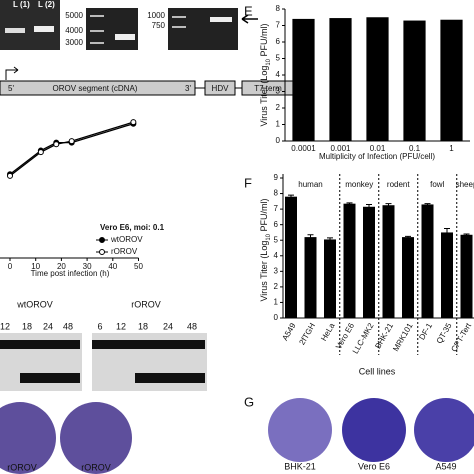 The height and width of the screenshot is (474, 474). What do you see at coordinates (249, 401) in the screenshot?
I see `panel-label: G` at bounding box center [249, 401].